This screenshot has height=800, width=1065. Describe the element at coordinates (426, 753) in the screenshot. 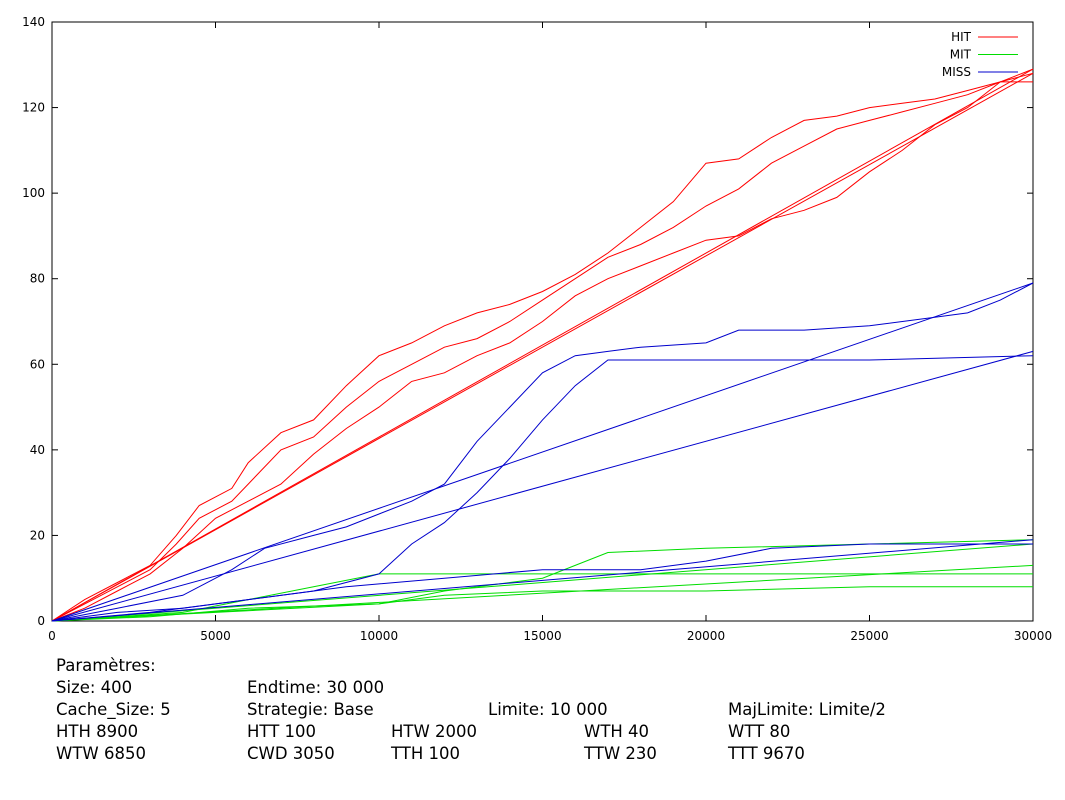

I see `parameter-value: TTH 100` at that location.